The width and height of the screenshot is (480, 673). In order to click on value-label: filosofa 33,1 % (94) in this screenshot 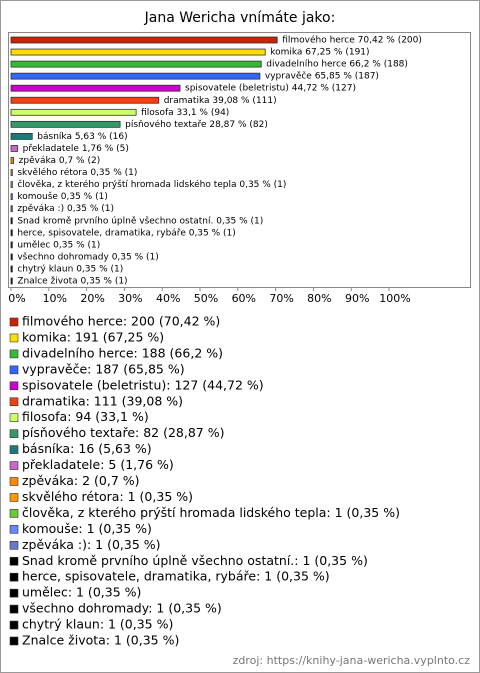, I will do `click(185, 113)`.